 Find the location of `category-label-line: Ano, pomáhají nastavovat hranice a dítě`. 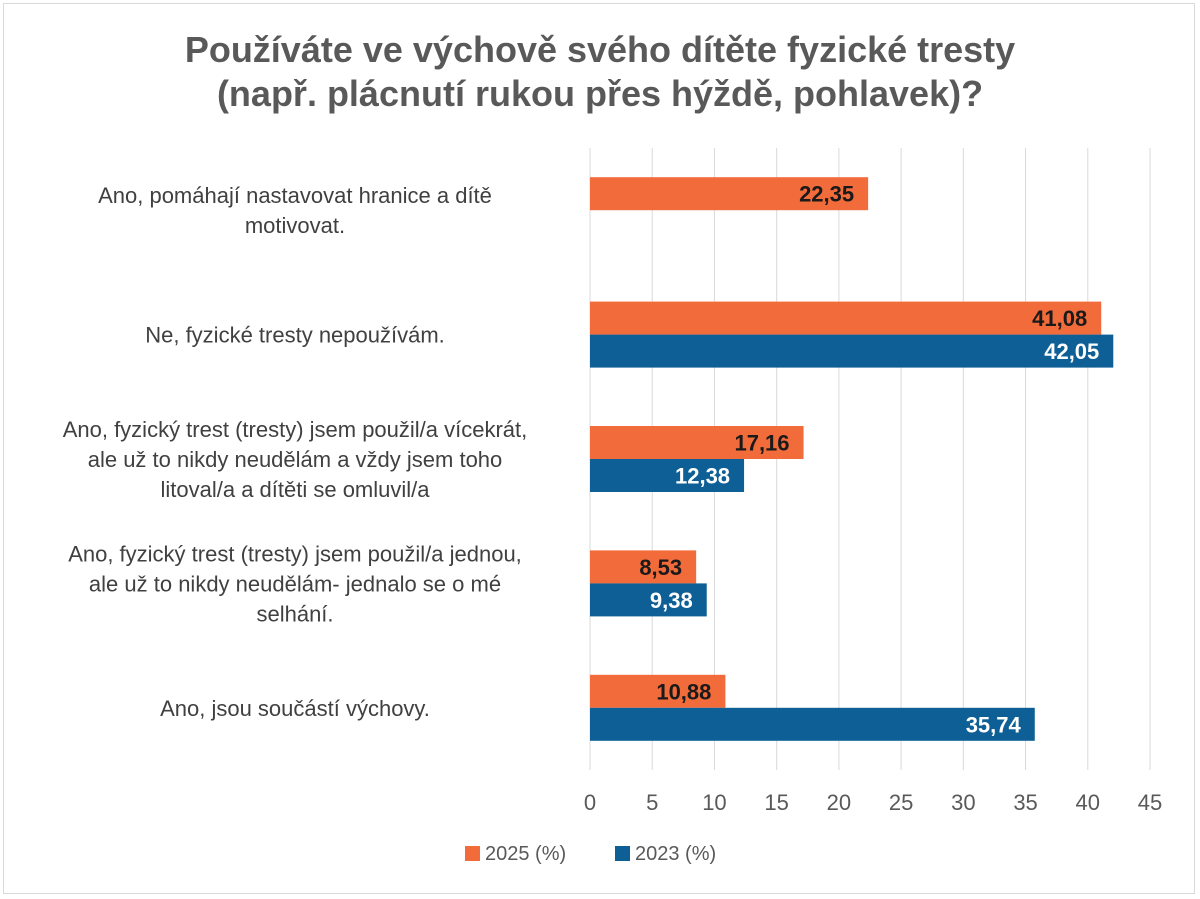

category-label-line: Ano, pomáhají nastavovat hranice a dítě is located at coordinates (295, 195).